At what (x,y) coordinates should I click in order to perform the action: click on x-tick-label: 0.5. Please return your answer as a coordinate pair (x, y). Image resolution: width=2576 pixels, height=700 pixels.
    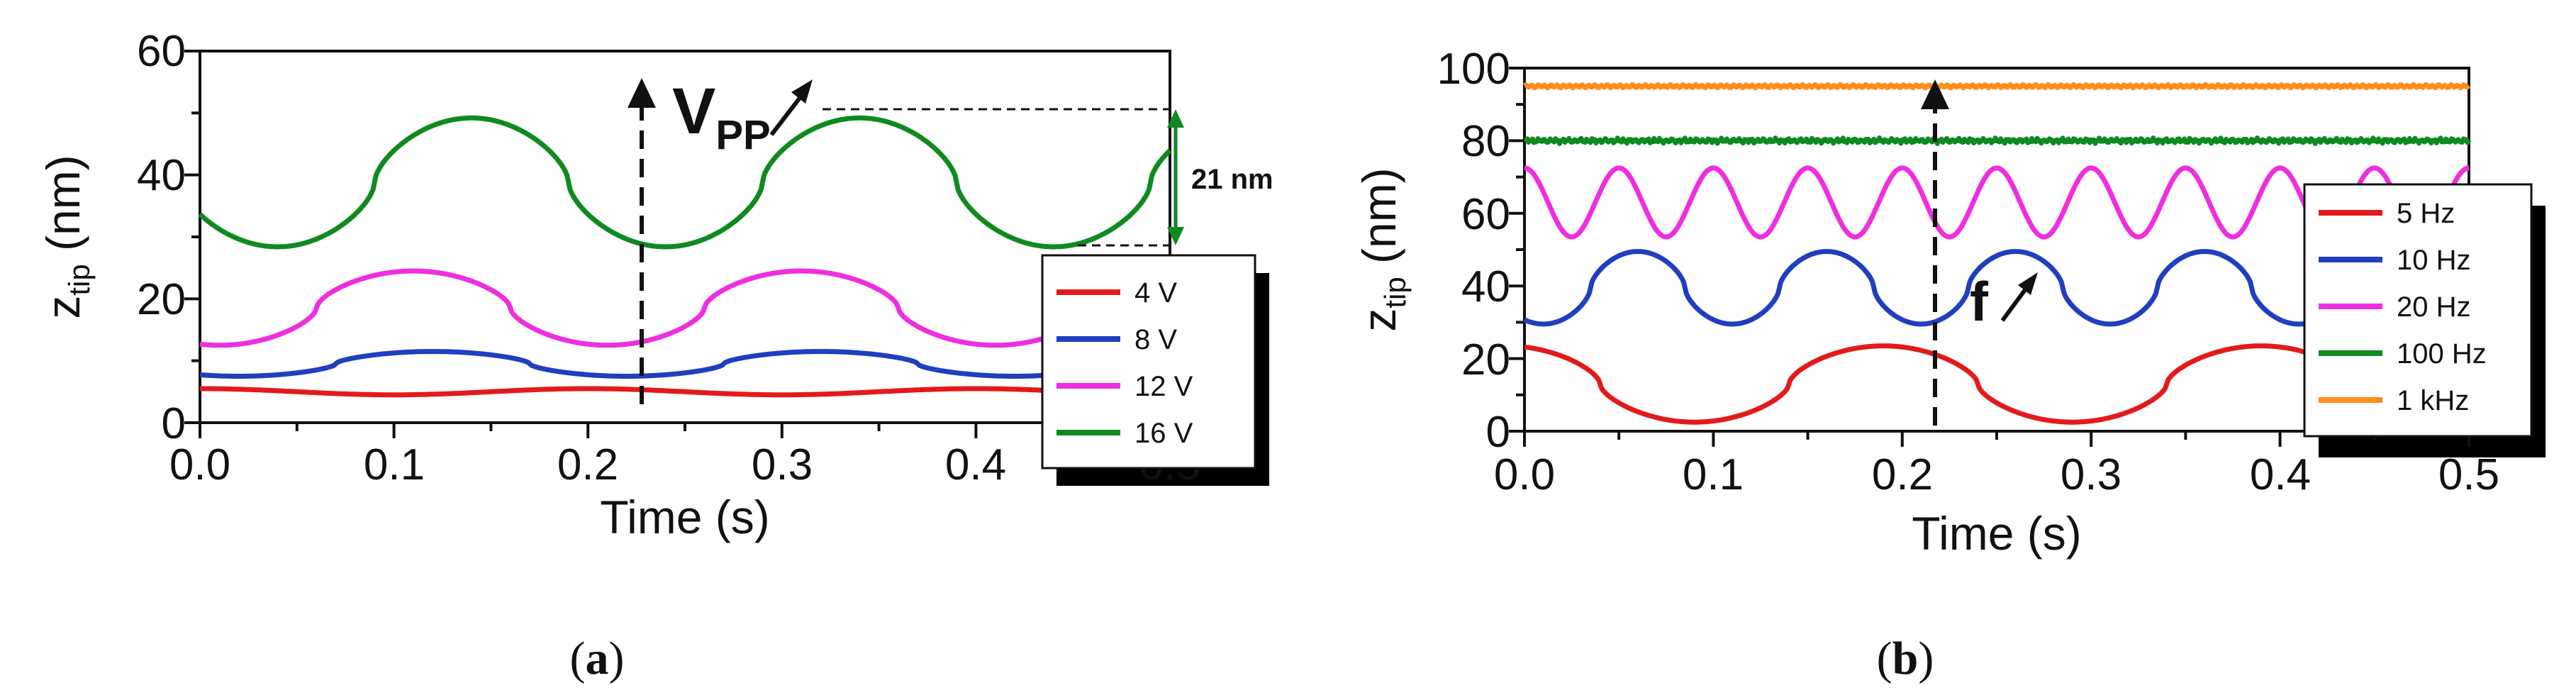
    Looking at the image, I should click on (2468, 474).